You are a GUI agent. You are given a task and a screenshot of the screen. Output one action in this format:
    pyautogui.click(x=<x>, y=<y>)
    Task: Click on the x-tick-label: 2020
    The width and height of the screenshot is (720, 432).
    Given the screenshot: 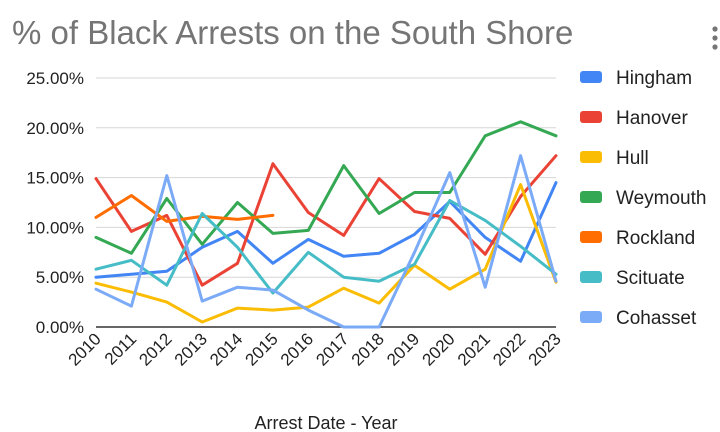 What is the action you would take?
    pyautogui.click(x=438, y=349)
    